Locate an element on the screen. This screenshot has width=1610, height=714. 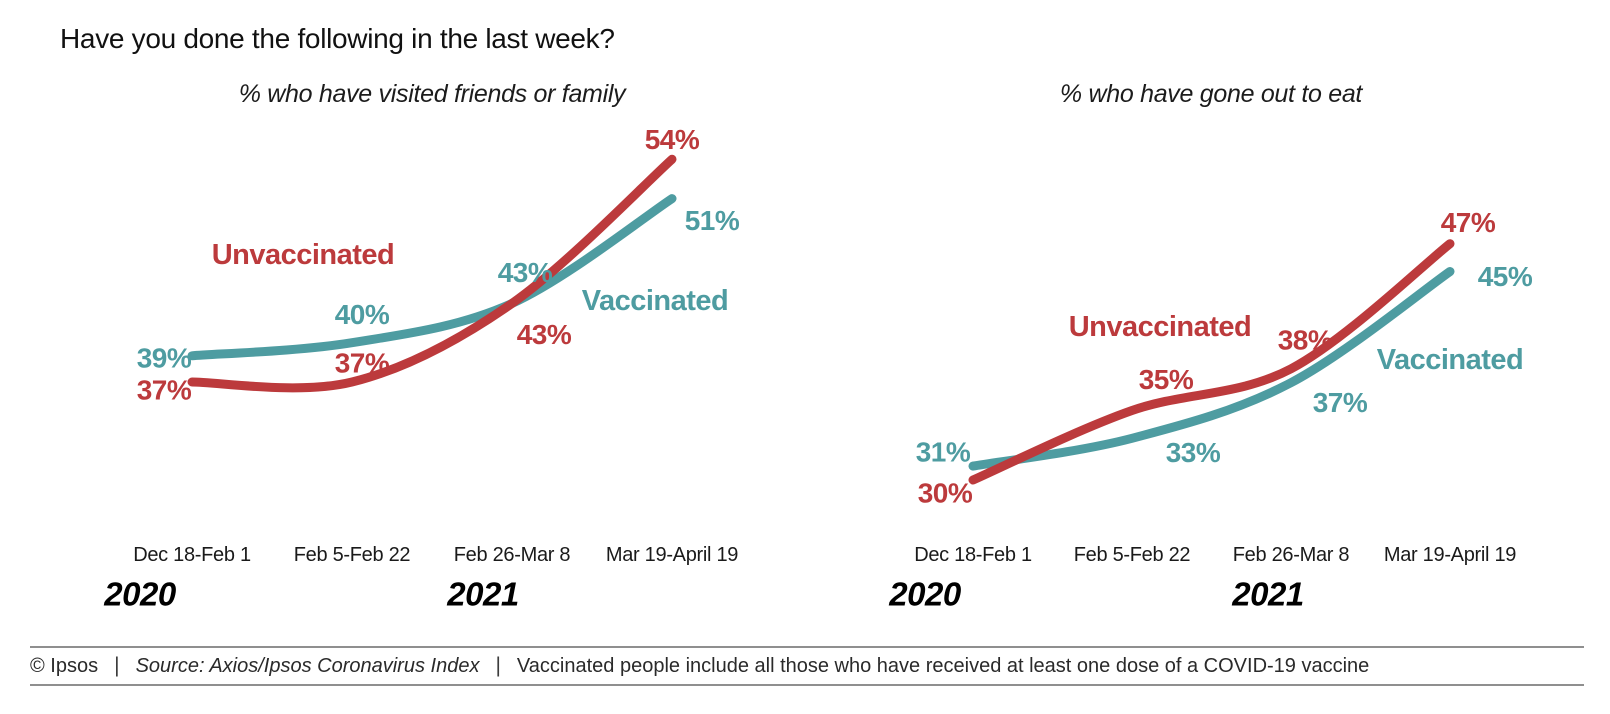
footer-source: Source: Axios/Ipsos Coronavirus Index is located at coordinates (307, 665).